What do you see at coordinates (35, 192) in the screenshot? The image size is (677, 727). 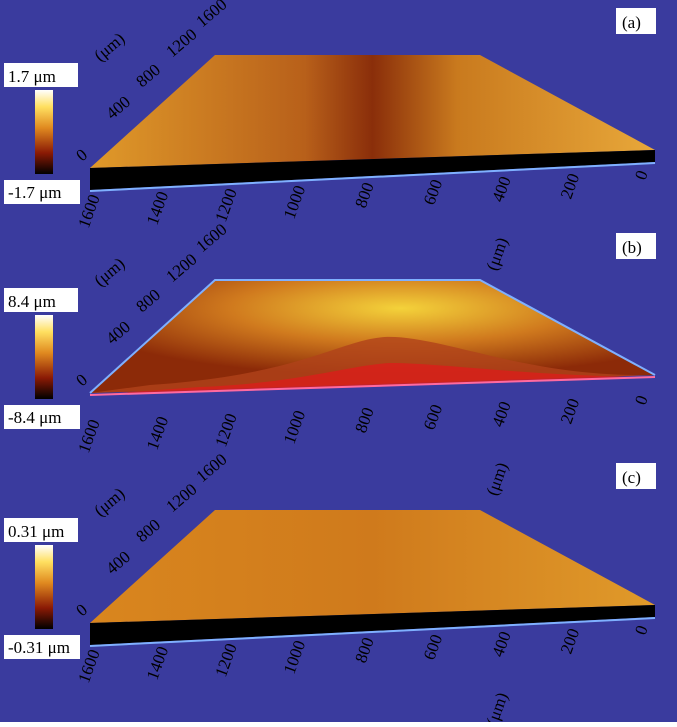 I see `scale-min: -1.7 μm` at bounding box center [35, 192].